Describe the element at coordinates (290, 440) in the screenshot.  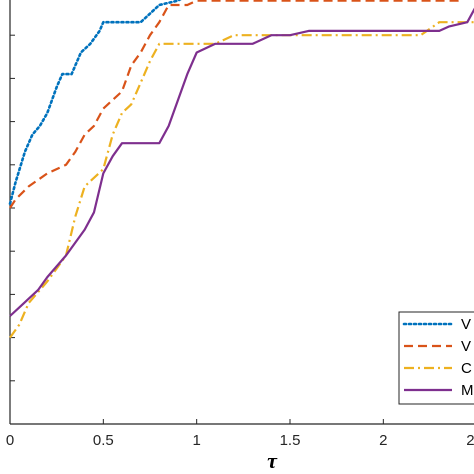
I see `x-tick-label: 1.5` at that location.